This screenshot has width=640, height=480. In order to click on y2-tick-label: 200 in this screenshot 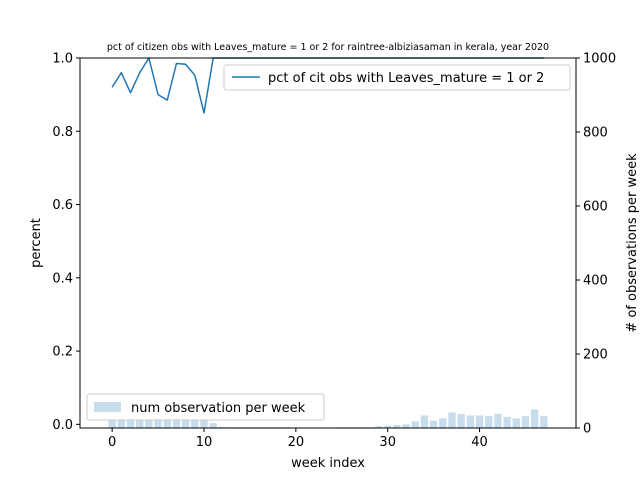, I will do `click(595, 355)`.